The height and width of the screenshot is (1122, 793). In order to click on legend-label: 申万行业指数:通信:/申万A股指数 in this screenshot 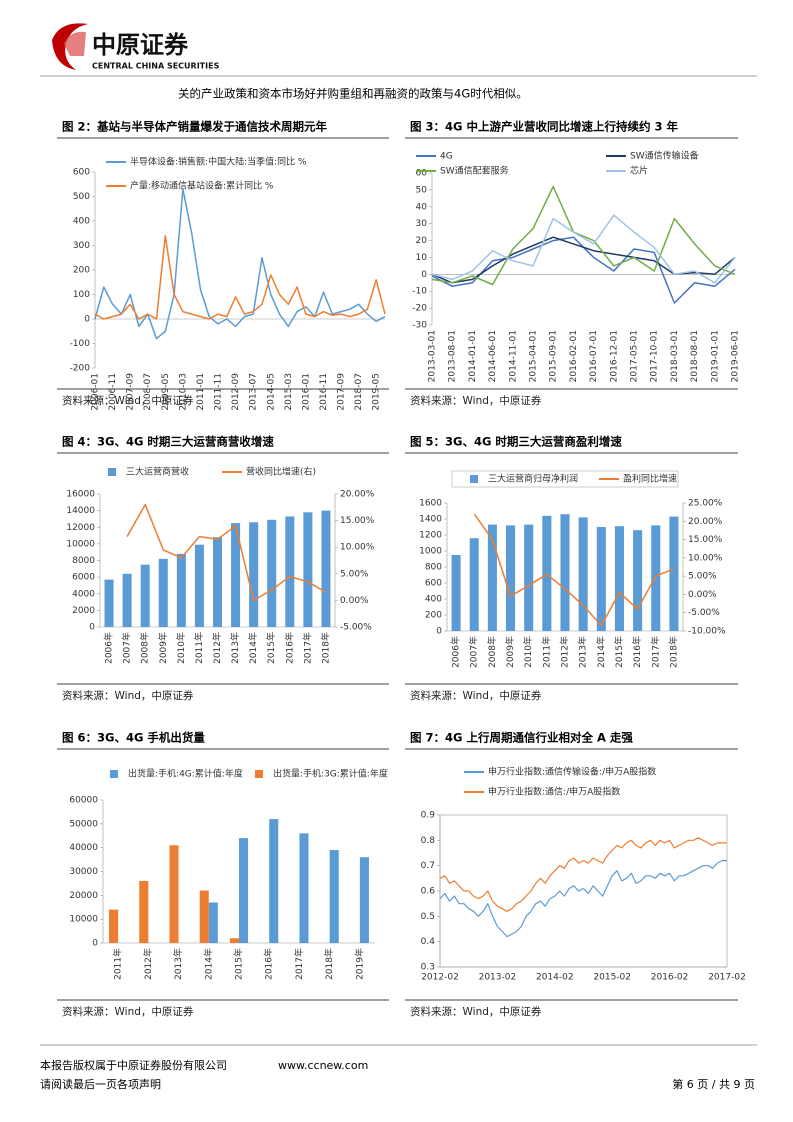, I will do `click(554, 792)`.